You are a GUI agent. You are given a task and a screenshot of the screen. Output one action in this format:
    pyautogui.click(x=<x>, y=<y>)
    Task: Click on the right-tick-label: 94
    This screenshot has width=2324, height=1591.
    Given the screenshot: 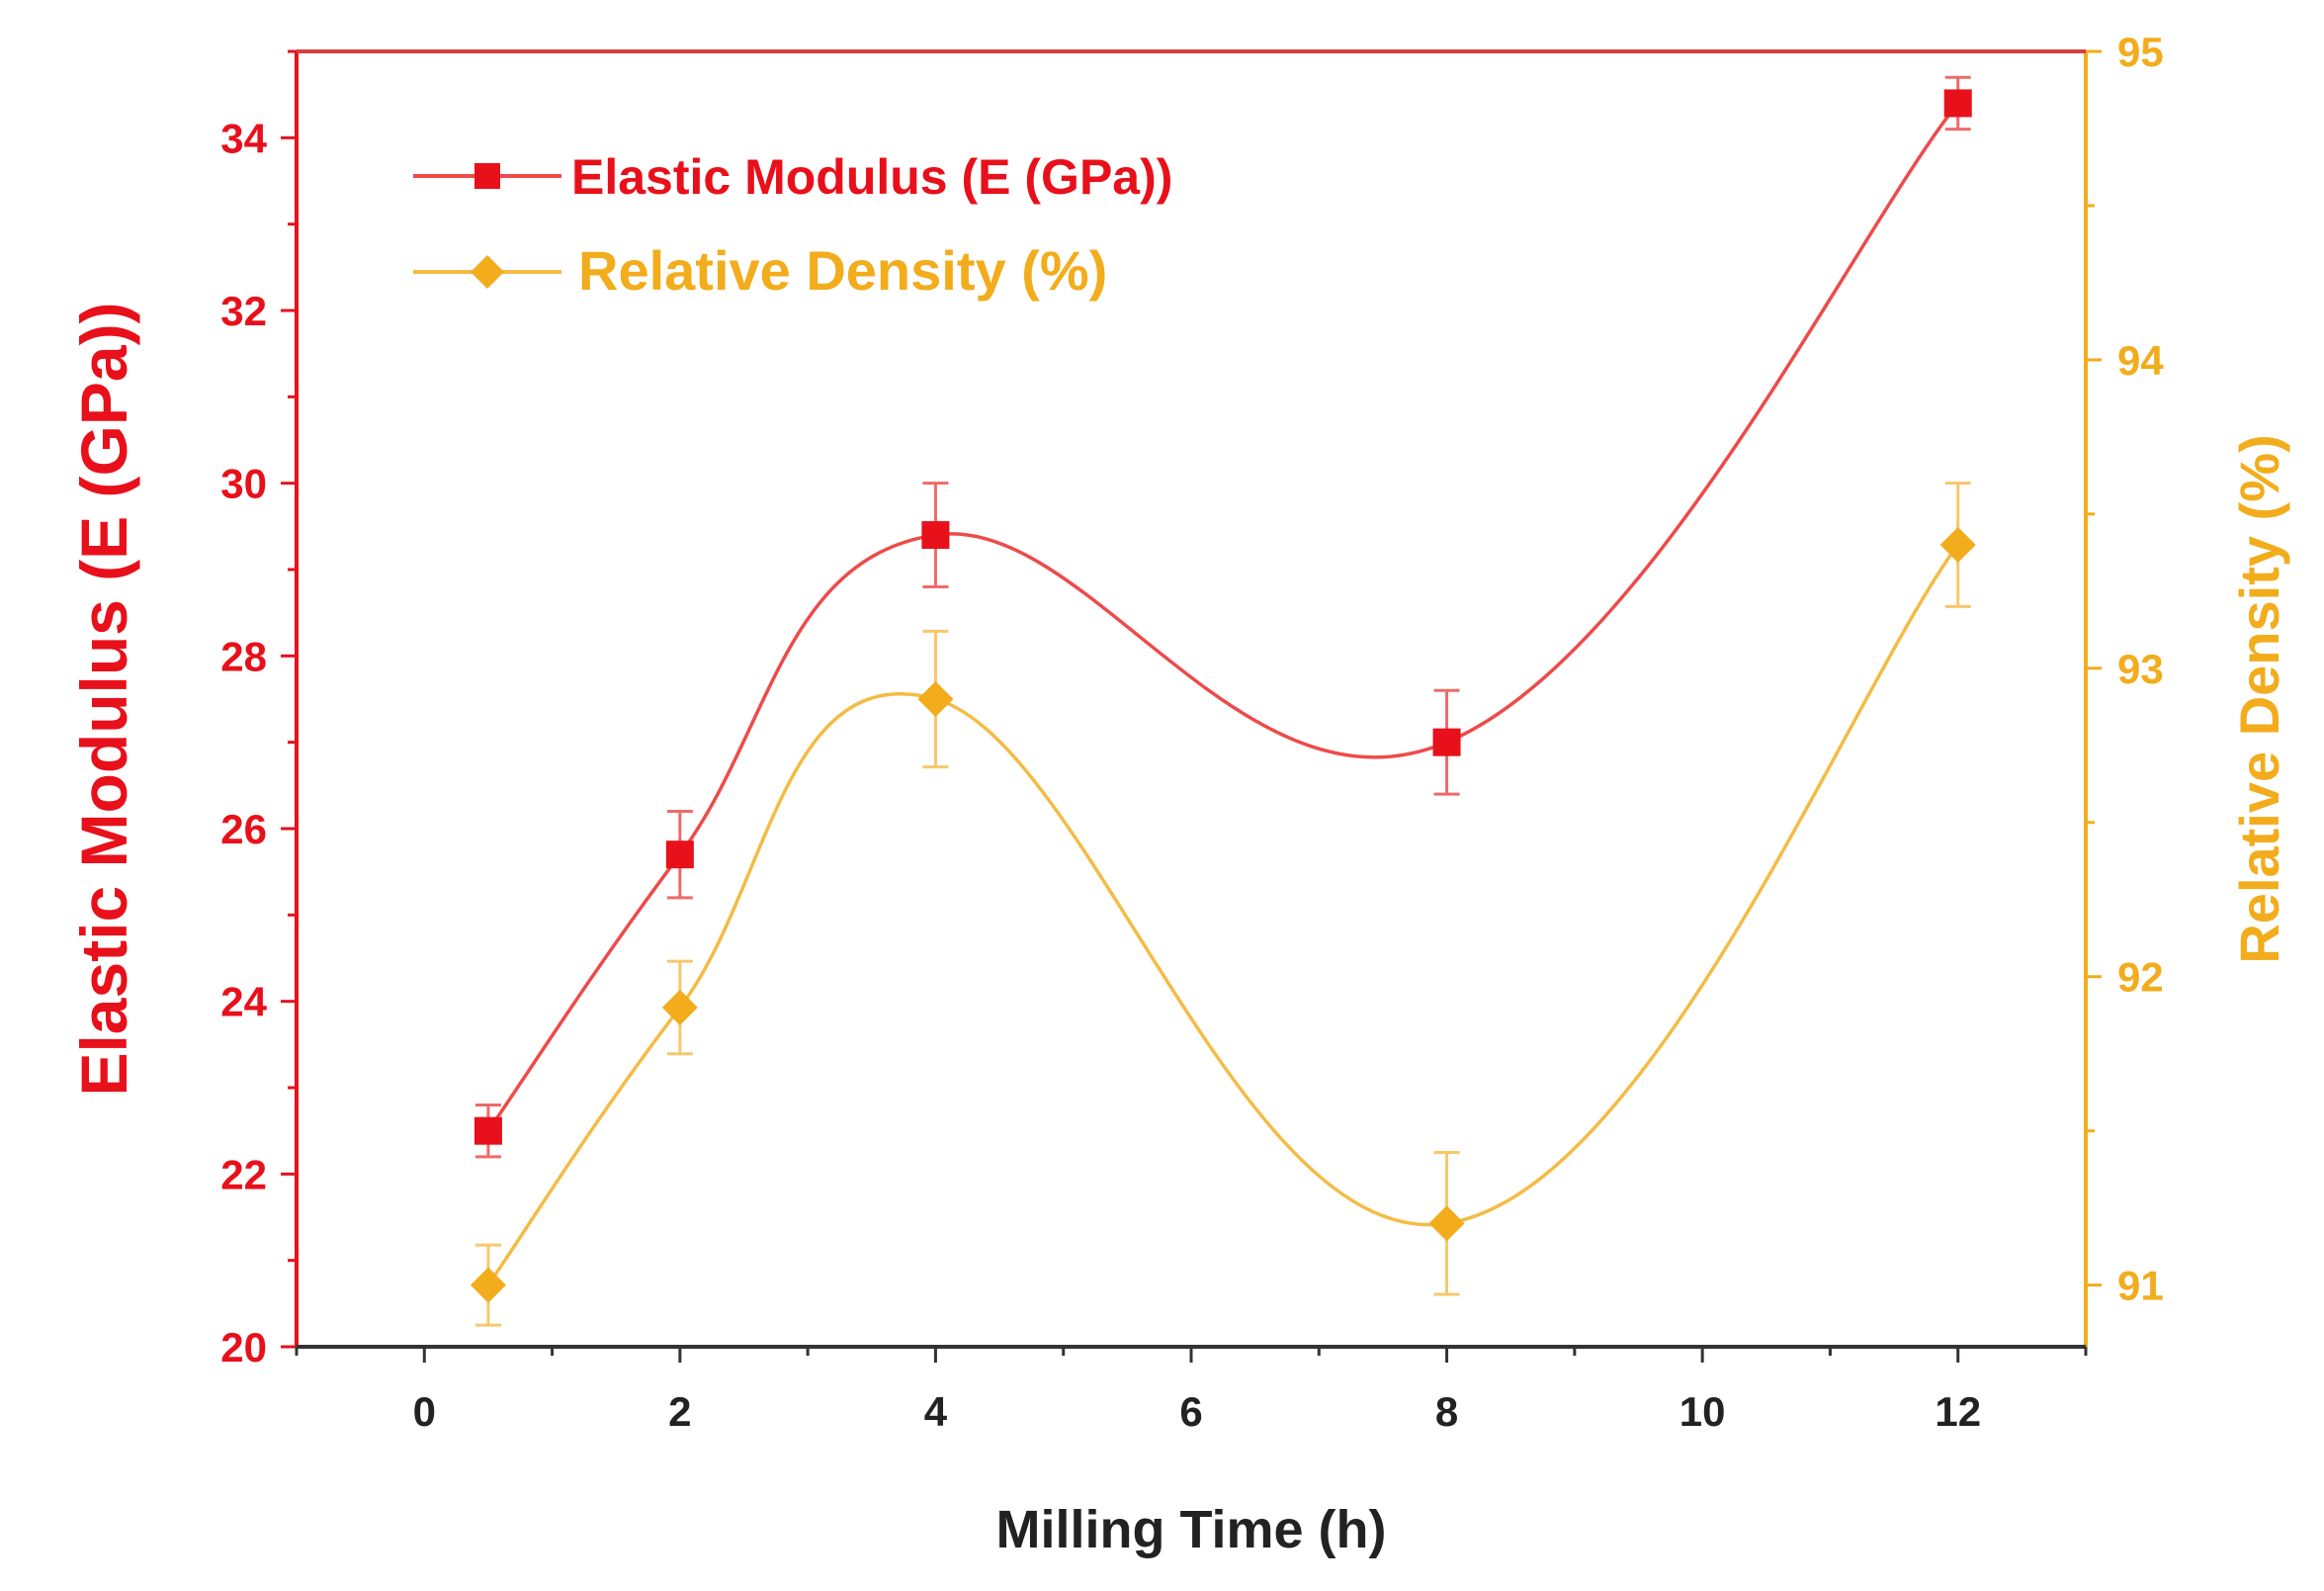 What is the action you would take?
    pyautogui.click(x=2140, y=360)
    